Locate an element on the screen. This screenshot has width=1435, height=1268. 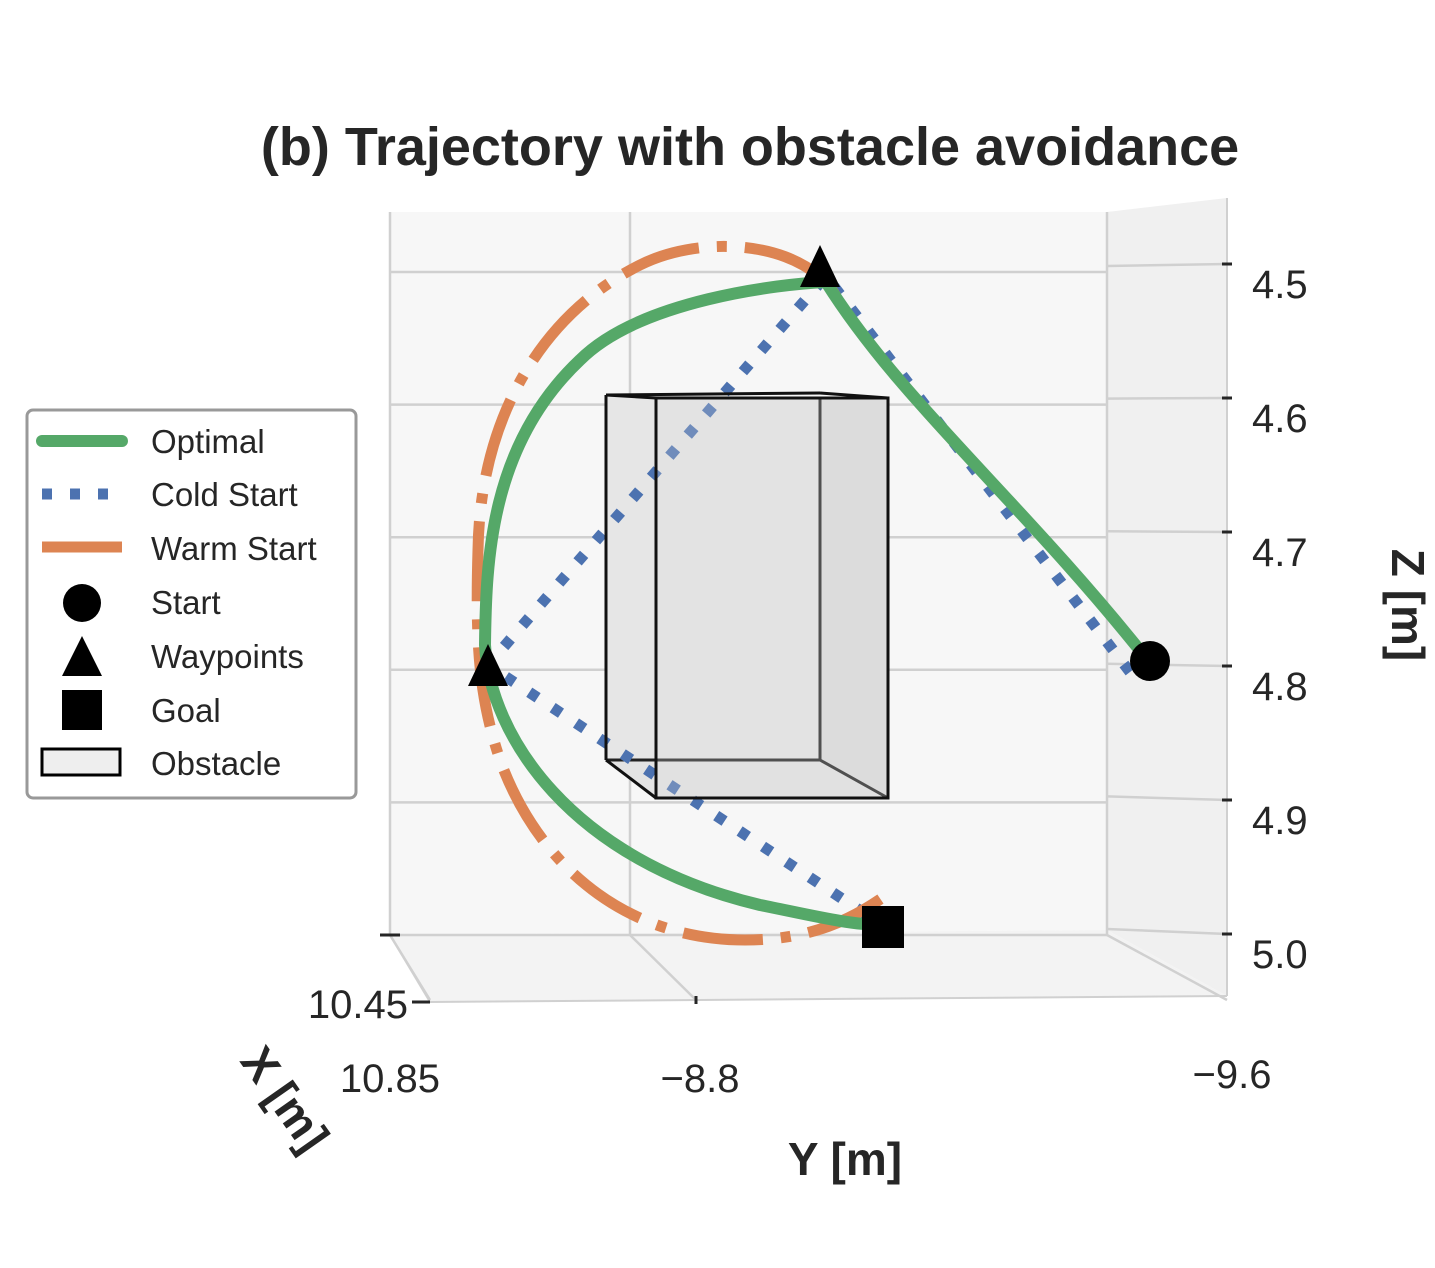
legend-label: Optimal is located at coordinates (208, 441).